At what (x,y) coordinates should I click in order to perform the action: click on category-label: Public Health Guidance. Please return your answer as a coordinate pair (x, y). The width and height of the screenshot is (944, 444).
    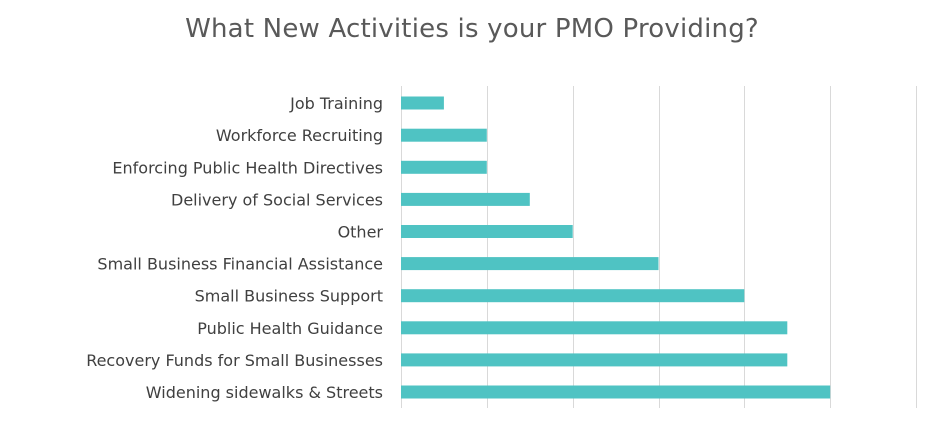
    Looking at the image, I should click on (290, 328).